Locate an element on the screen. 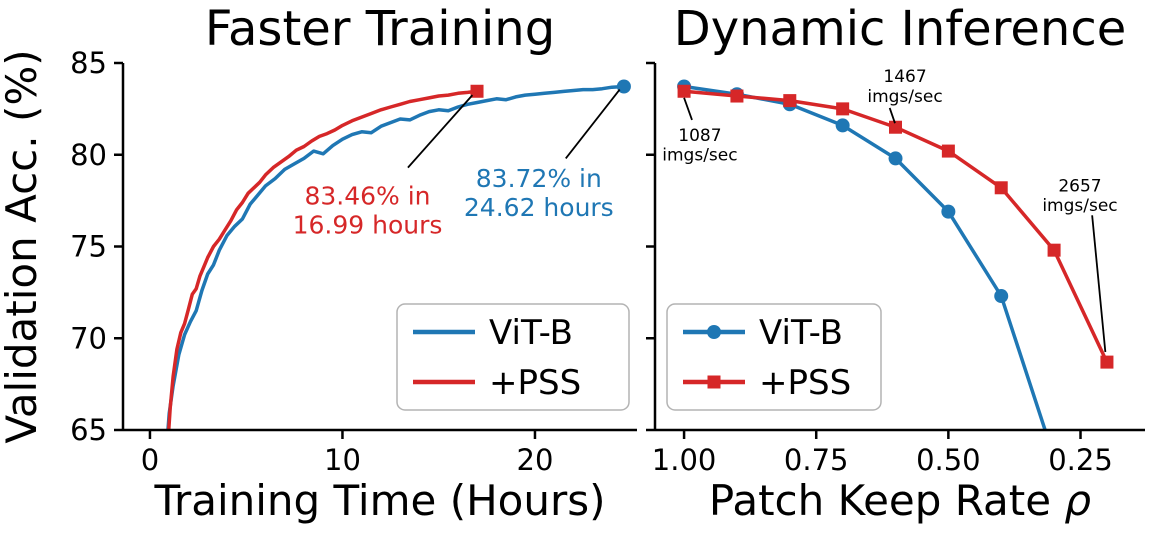 Image resolution: width=1157 pixels, height=553 pixels. y-tick-label: 70 is located at coordinates (88, 338).